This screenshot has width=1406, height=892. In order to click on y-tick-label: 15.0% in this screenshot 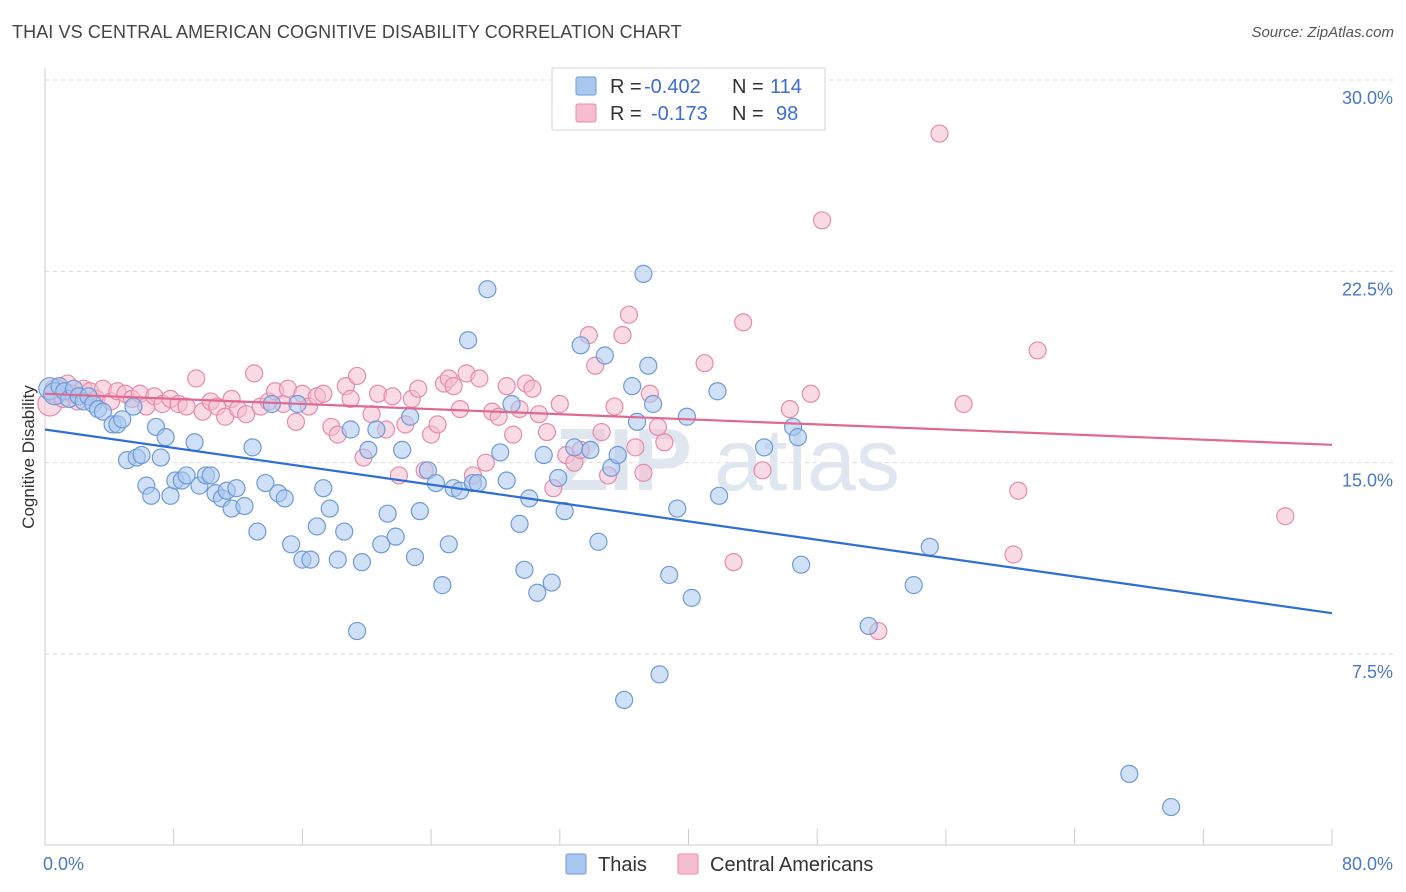, I will do `click(1367, 481)`.